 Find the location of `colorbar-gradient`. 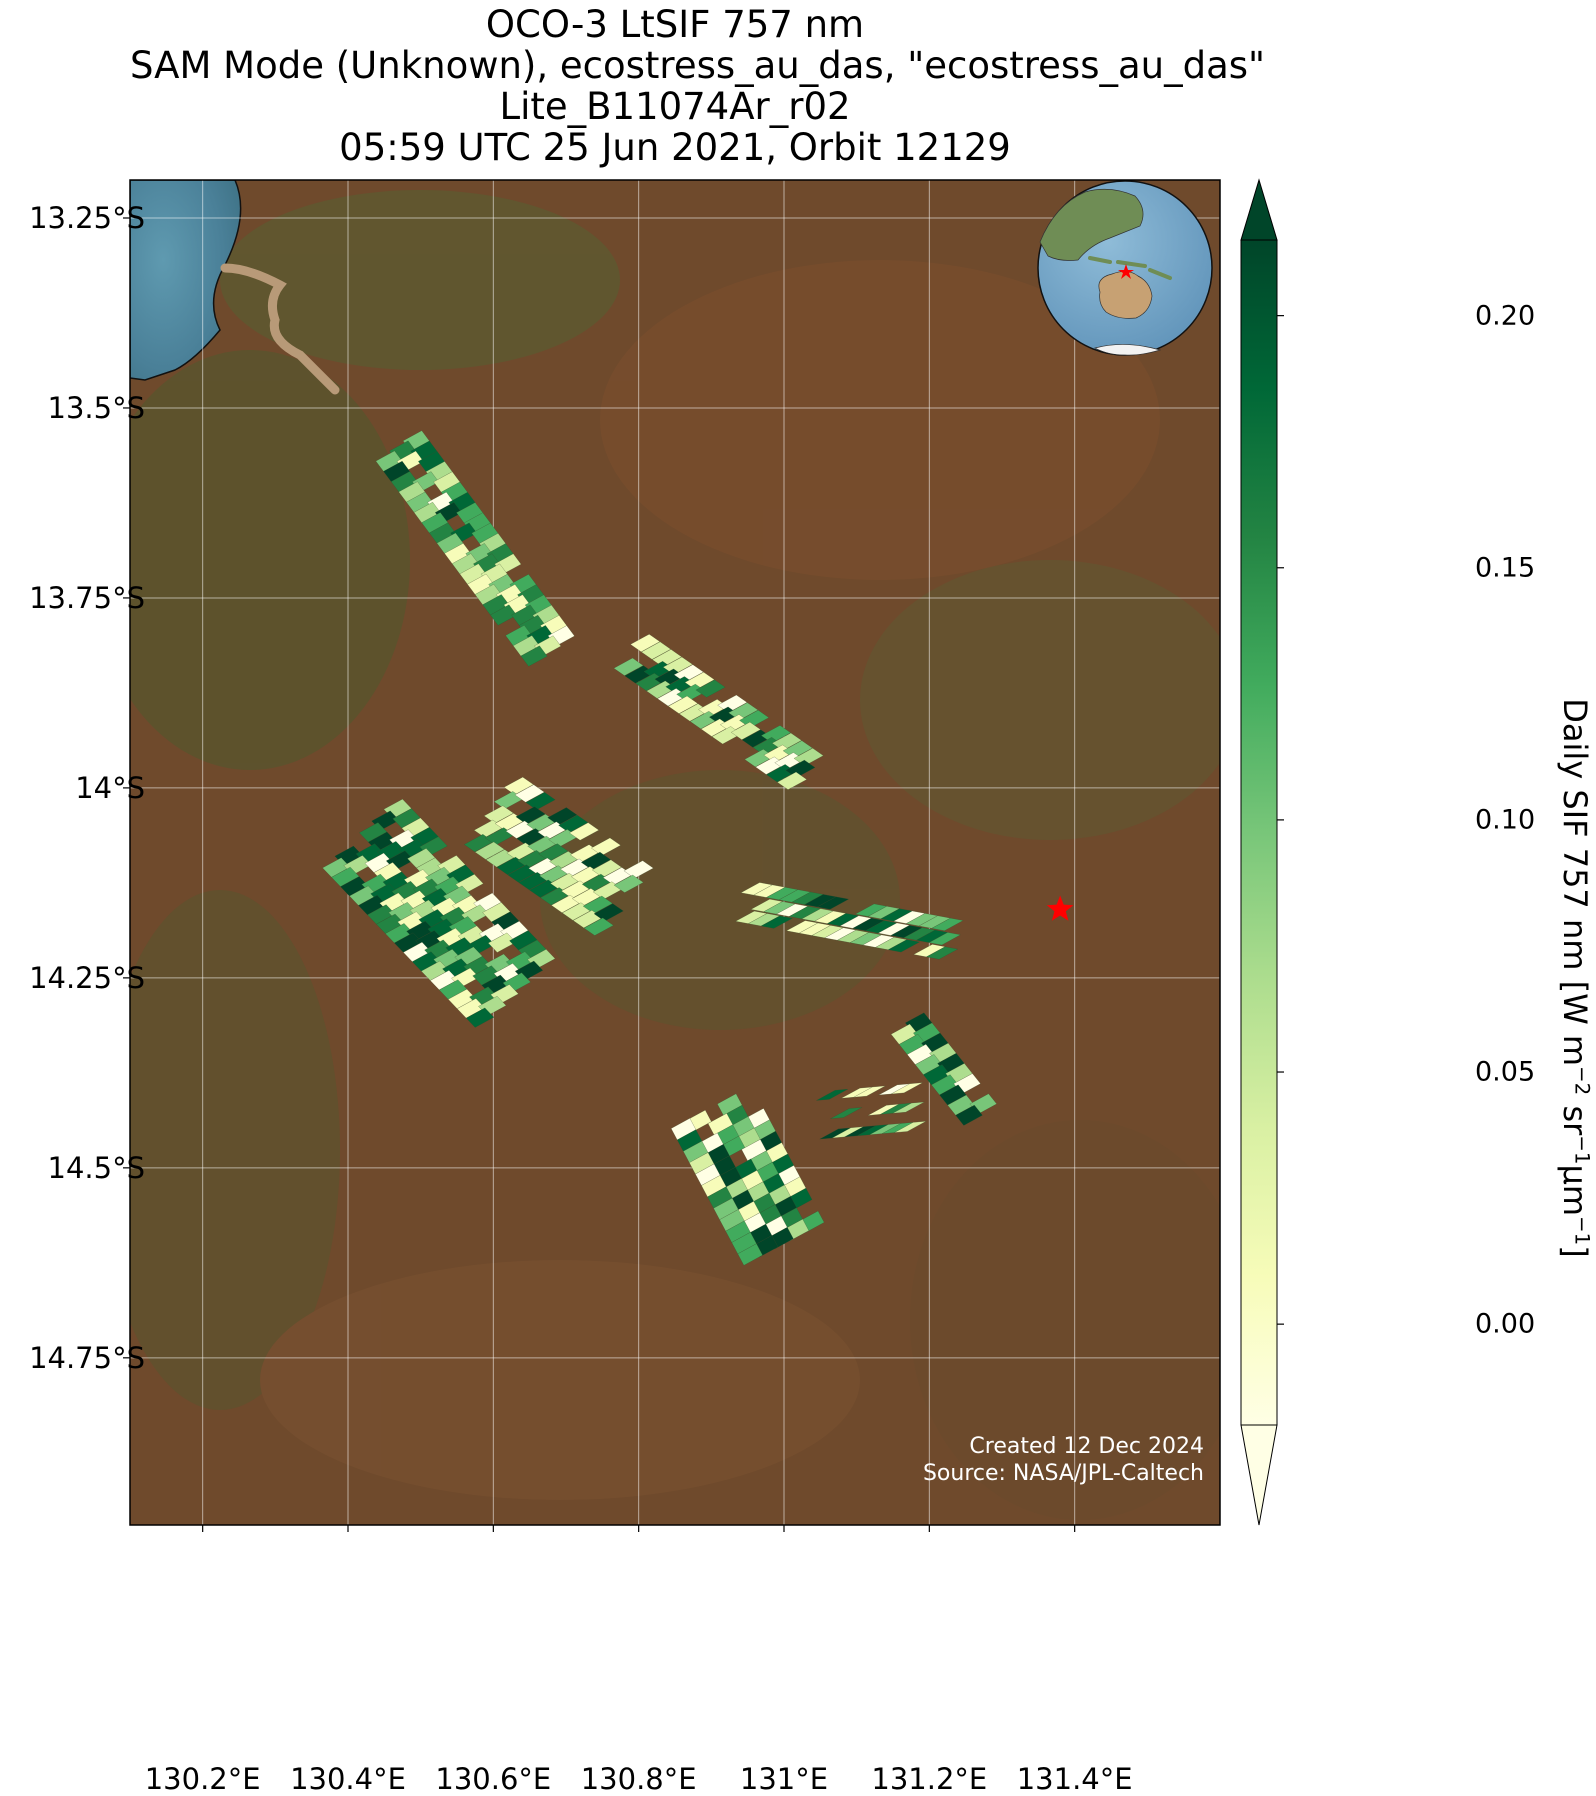

colorbar-gradient is located at coordinates (1259, 832).